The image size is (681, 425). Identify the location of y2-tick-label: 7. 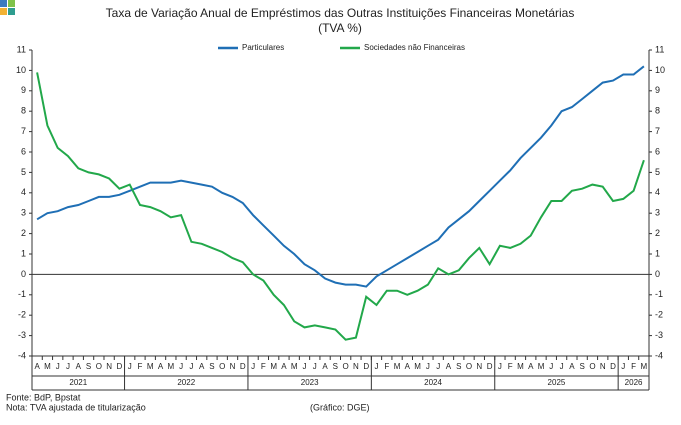
(657, 131).